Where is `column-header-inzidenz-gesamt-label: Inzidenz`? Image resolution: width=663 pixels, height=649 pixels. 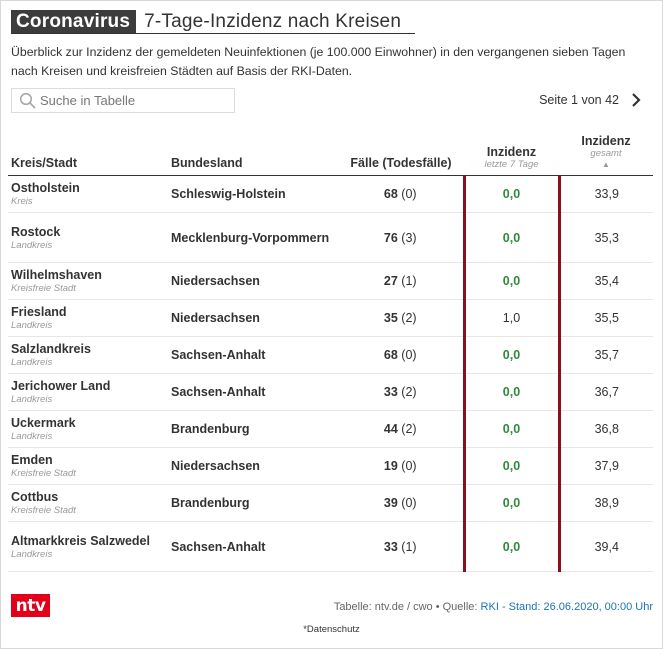
column-header-inzidenz-gesamt-label: Inzidenz is located at coordinates (606, 141).